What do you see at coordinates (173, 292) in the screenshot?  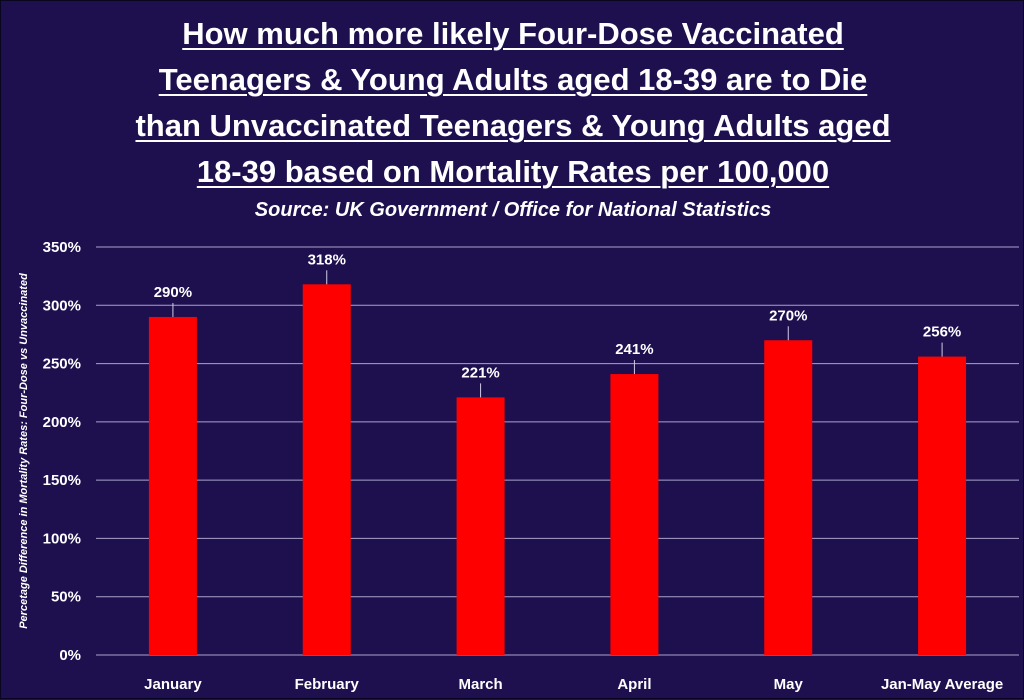 I see `data-label: 290%` at bounding box center [173, 292].